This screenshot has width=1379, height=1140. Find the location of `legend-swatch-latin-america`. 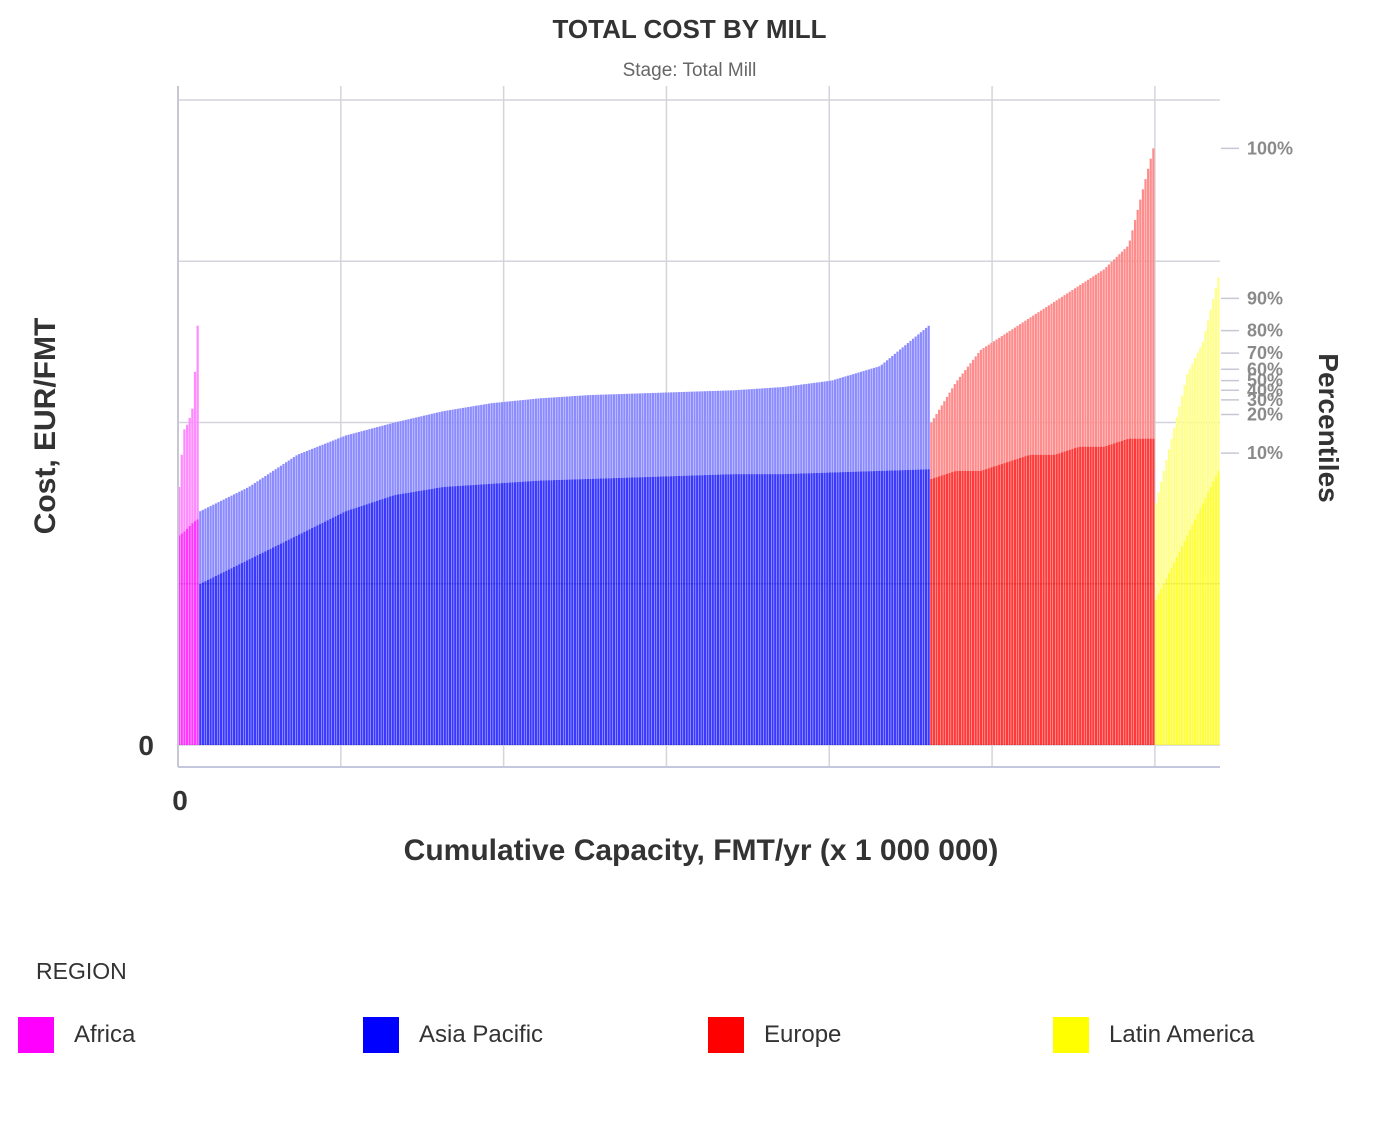

legend-swatch-latin-america is located at coordinates (1071, 1035).